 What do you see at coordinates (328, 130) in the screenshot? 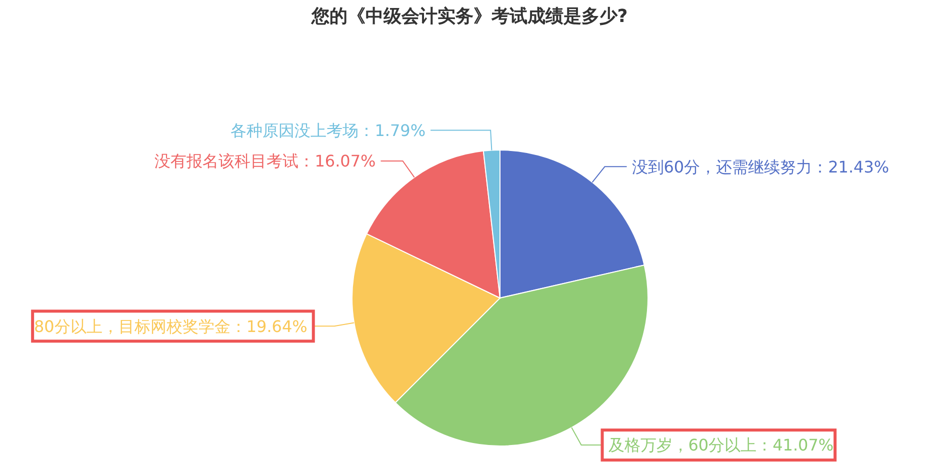
I see `slice-label: 各种原因没上考场：1.79%` at bounding box center [328, 130].